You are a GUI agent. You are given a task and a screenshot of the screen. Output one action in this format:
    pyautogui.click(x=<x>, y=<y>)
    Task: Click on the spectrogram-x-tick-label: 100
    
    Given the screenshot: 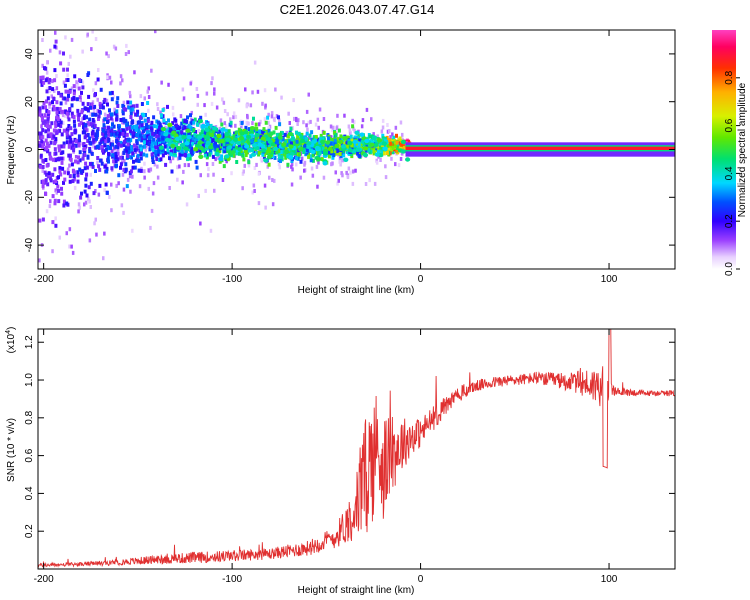 What is the action you would take?
    pyautogui.click(x=609, y=279)
    